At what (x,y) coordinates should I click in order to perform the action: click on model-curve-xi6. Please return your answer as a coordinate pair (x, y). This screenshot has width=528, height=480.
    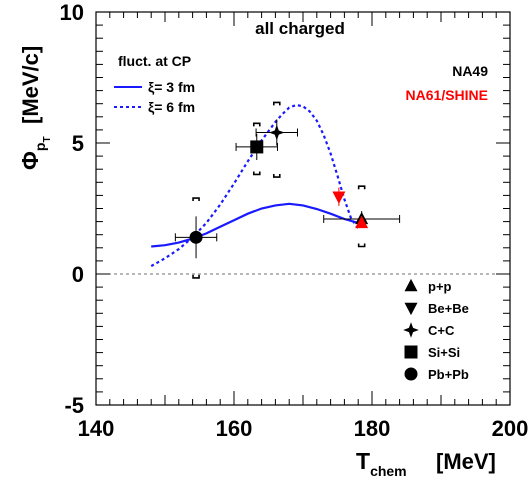
    Looking at the image, I should click on (255, 185).